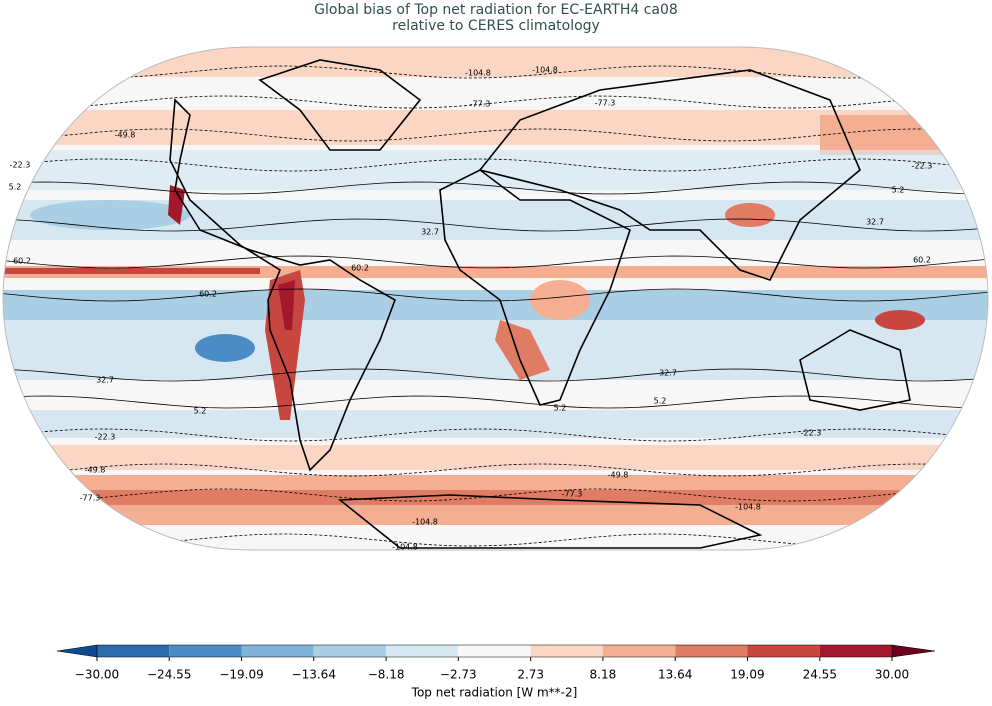 The image size is (992, 706). What do you see at coordinates (458, 675) in the screenshot?
I see `colorbar-tick-label: −2.73` at bounding box center [458, 675].